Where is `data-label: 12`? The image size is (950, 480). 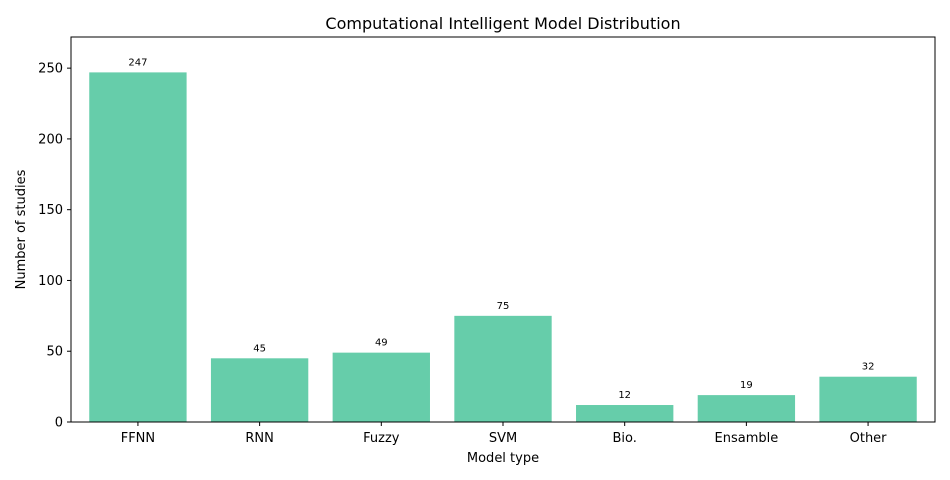 data-label: 12 is located at coordinates (624, 395).